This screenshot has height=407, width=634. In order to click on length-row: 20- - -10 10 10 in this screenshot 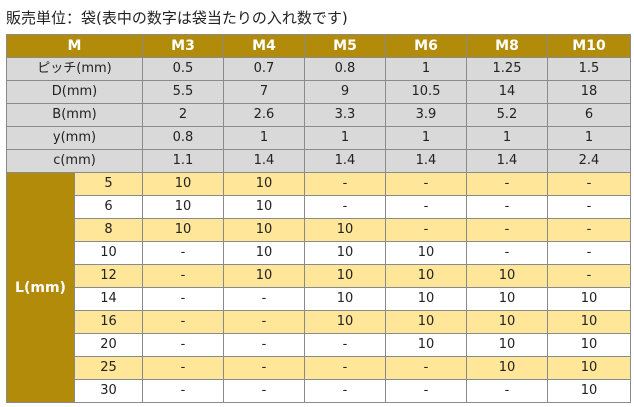, I will do `click(319, 345)`.